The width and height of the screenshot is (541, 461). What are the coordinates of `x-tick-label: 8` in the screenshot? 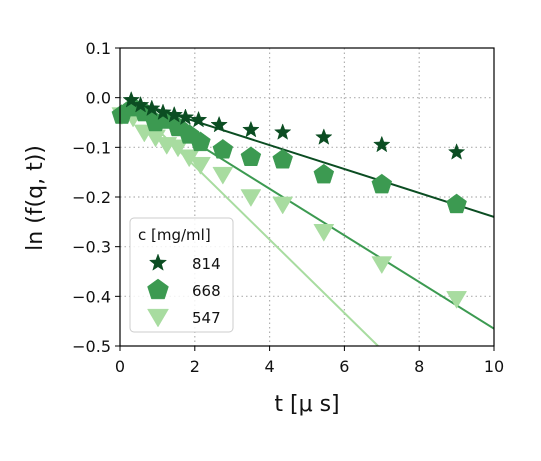 It's located at (419, 366).